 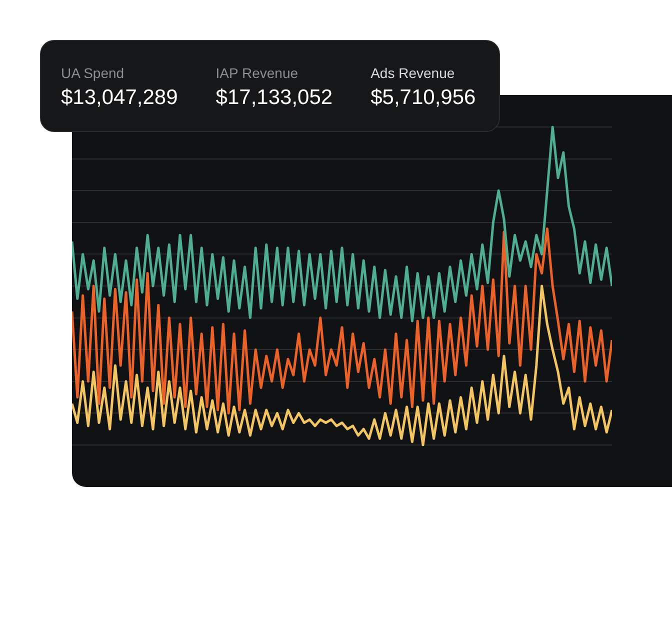 I want to click on text: $13,047,289, so click(x=119, y=98).